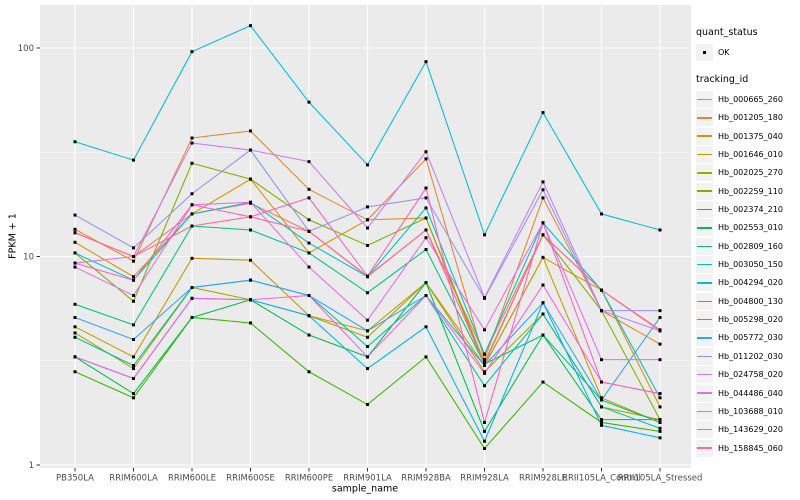 The height and width of the screenshot is (500, 800). What do you see at coordinates (750, 375) in the screenshot?
I see `legend-item-label: Hb_024758_020` at bounding box center [750, 375].